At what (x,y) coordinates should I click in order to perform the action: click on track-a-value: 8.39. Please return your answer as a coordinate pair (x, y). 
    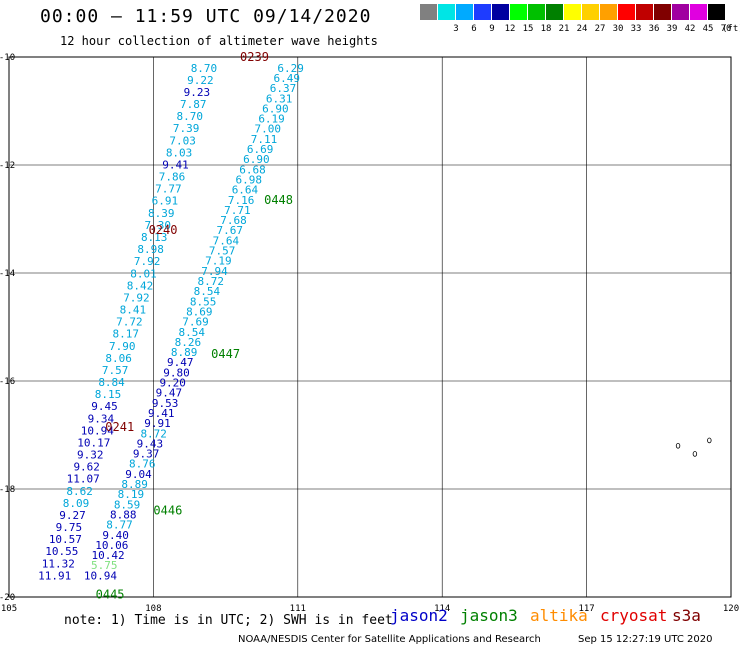
    Looking at the image, I should click on (161, 213).